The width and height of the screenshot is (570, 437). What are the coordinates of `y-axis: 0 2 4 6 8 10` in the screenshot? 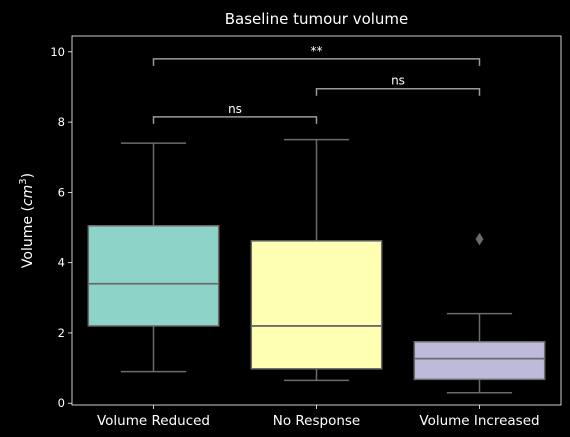 It's located at (61, 227).